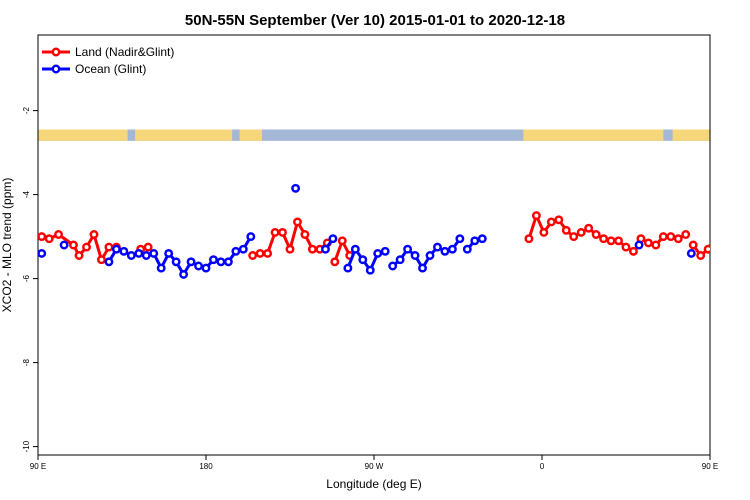 This screenshot has width=750, height=500. I want to click on y-tick-label: -2, so click(26, 110).